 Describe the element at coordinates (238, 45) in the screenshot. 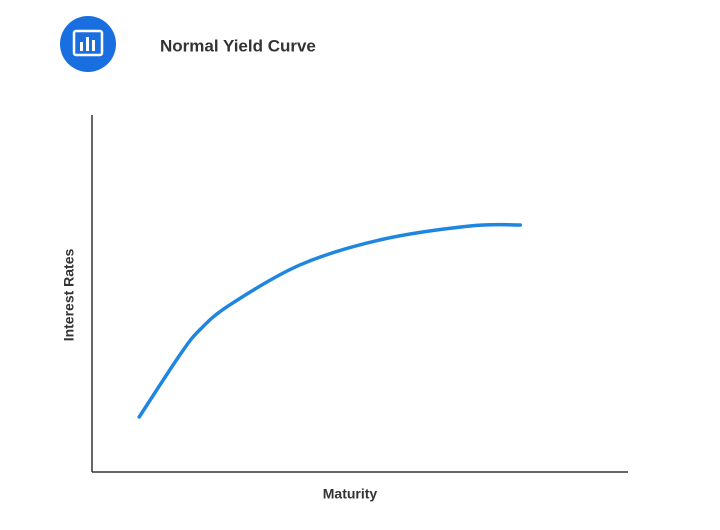

I see `chart-title: Normal Yield Curve` at that location.